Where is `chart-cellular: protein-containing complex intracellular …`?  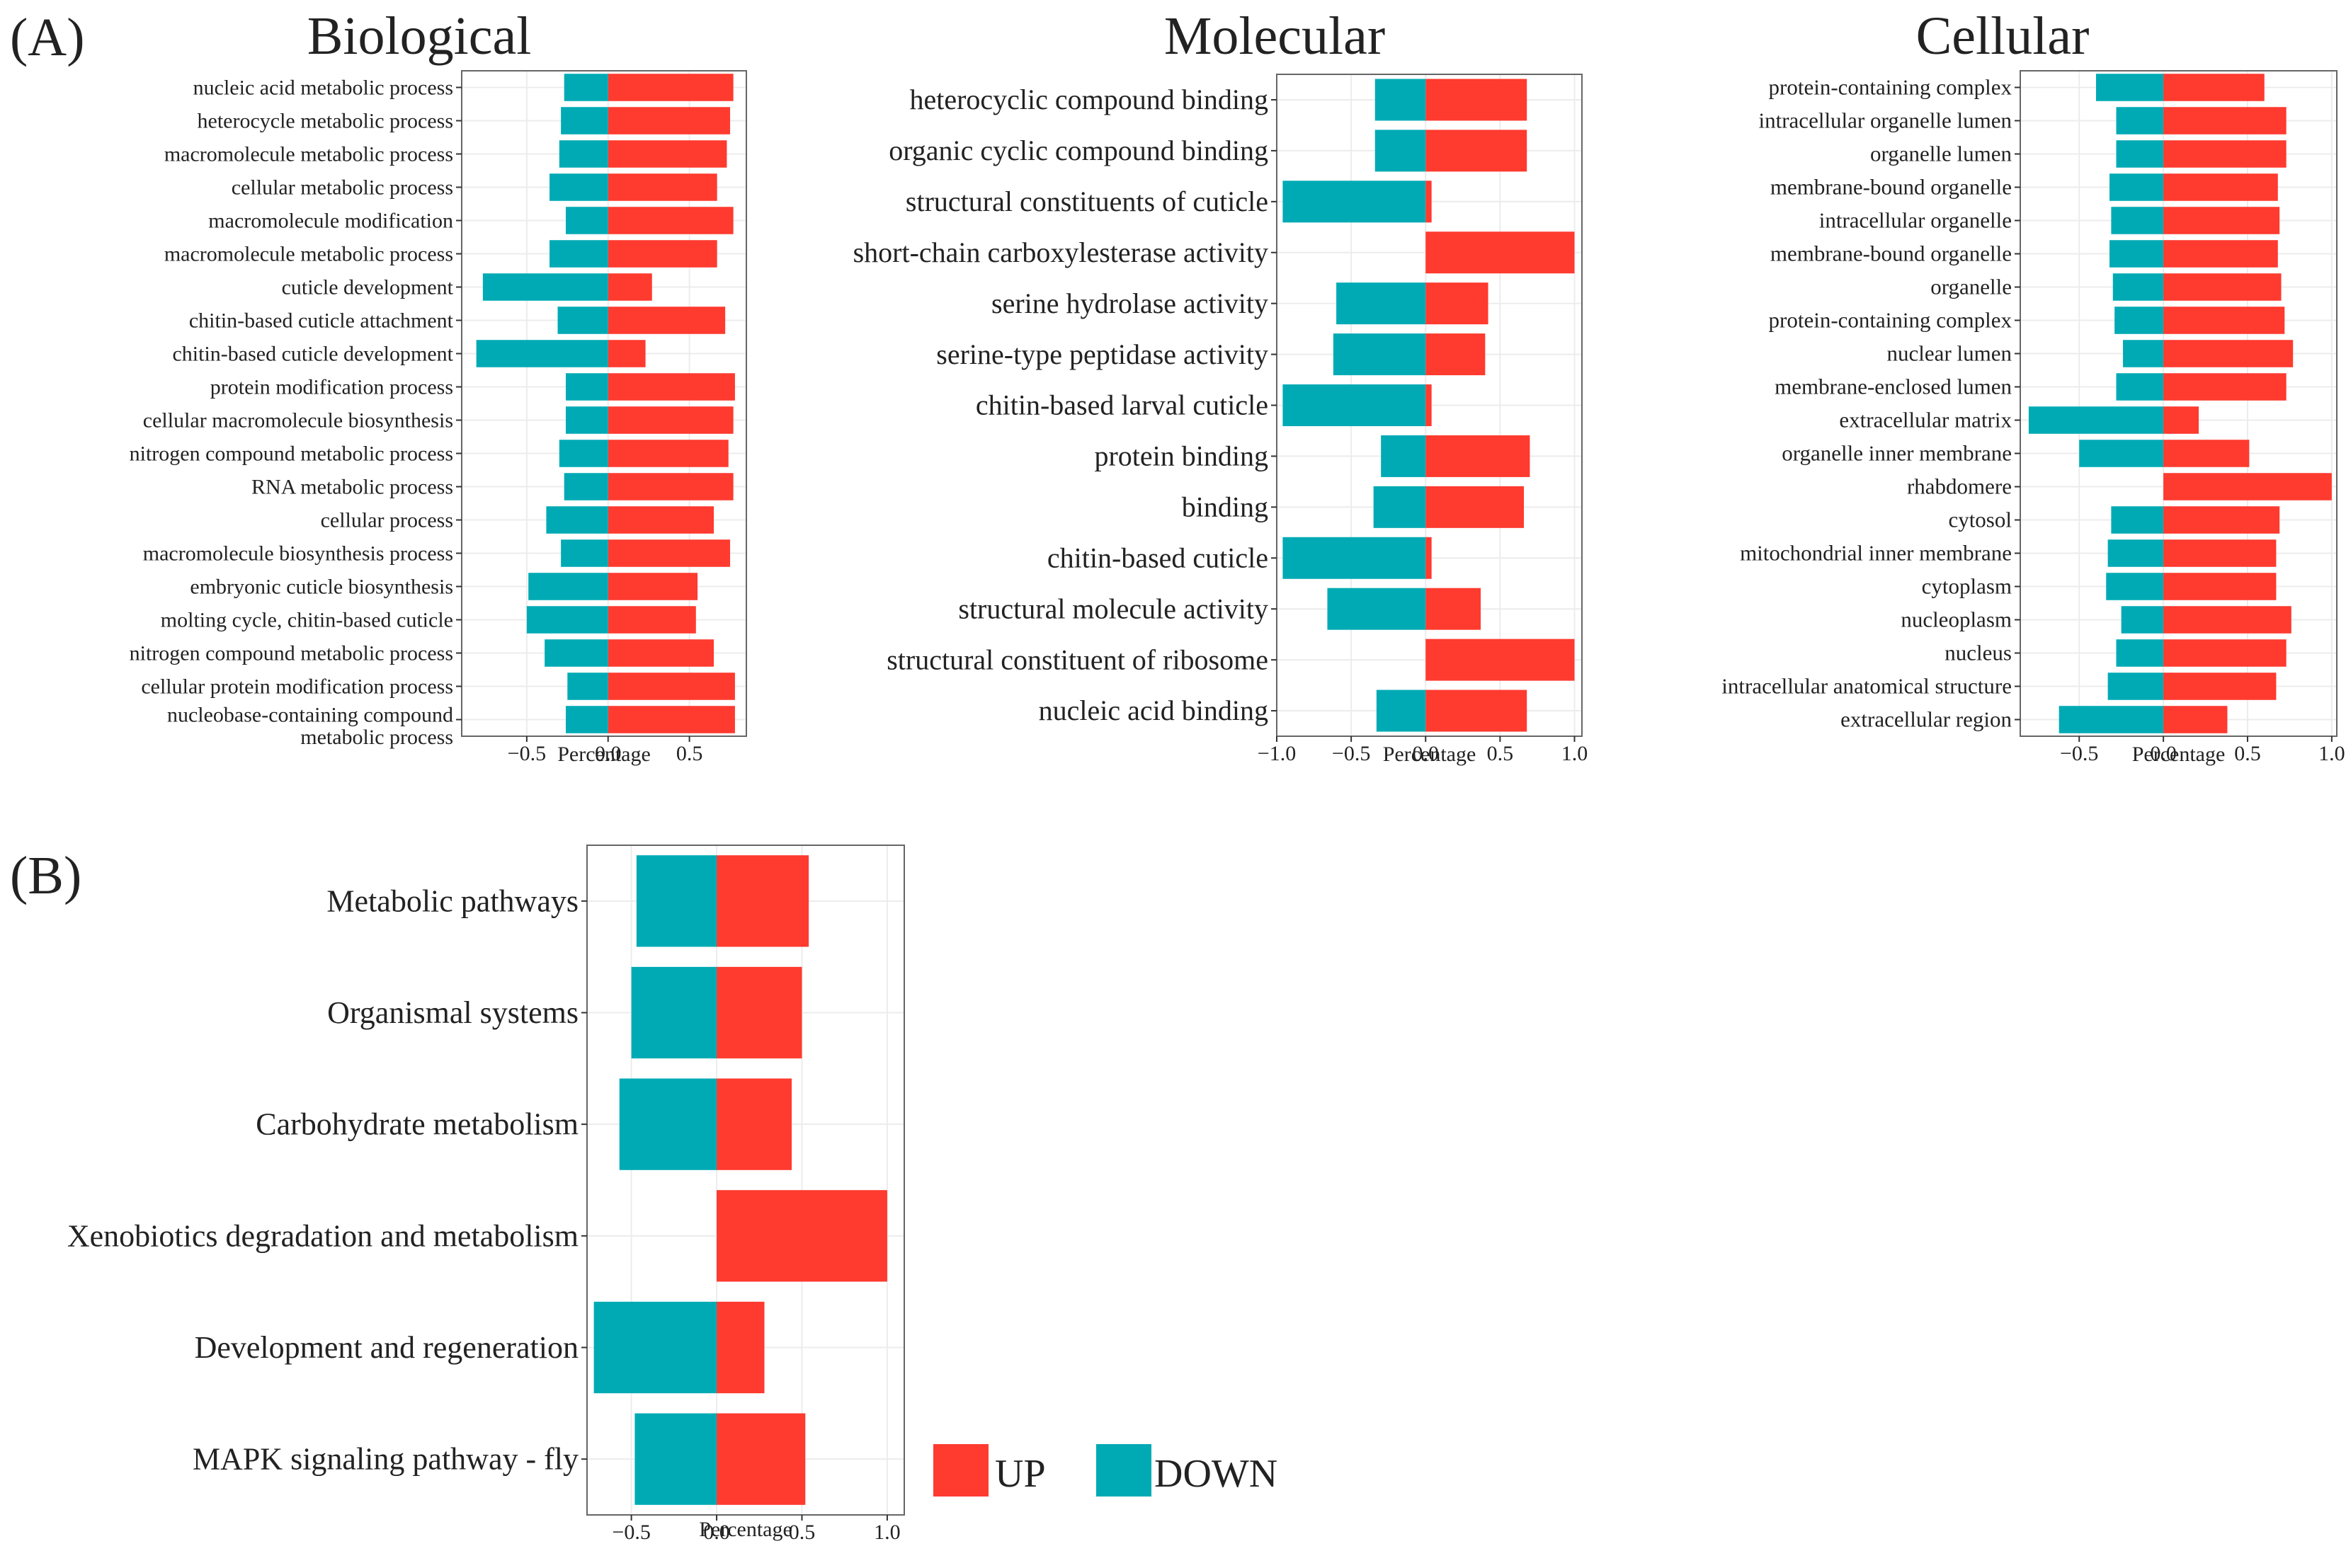 chart-cellular: protein-containing complex intracellular … is located at coordinates (2033, 386).